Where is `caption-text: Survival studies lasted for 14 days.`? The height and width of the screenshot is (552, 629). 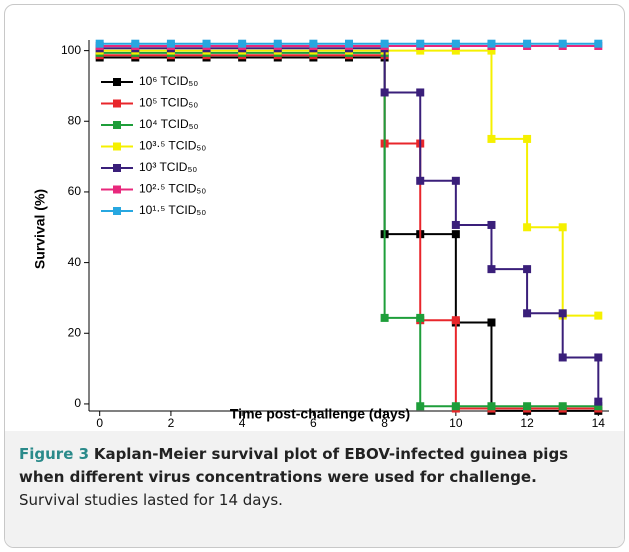
caption-text: Survival studies lasted for 14 days. is located at coordinates (151, 500).